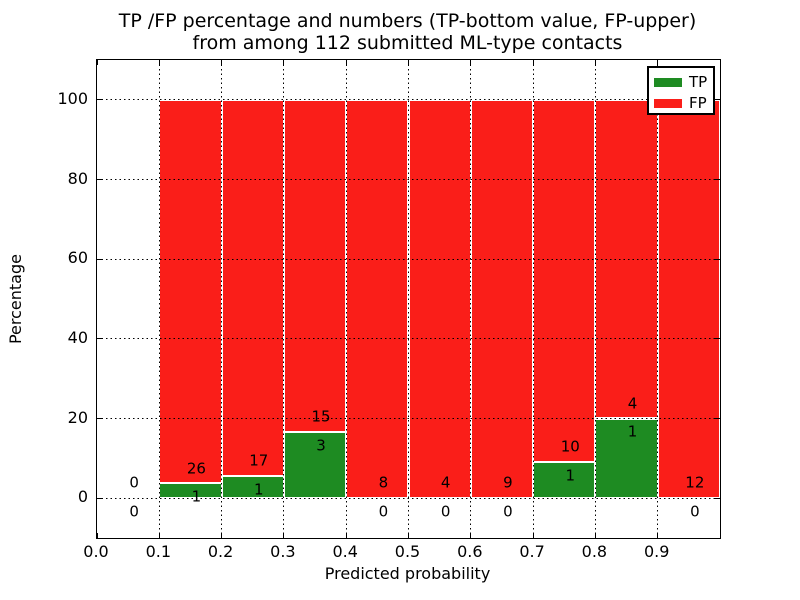 Image resolution: width=800 pixels, height=600 pixels. Describe the element at coordinates (134, 482) in the screenshot. I see `fp-count-label: 0` at that location.